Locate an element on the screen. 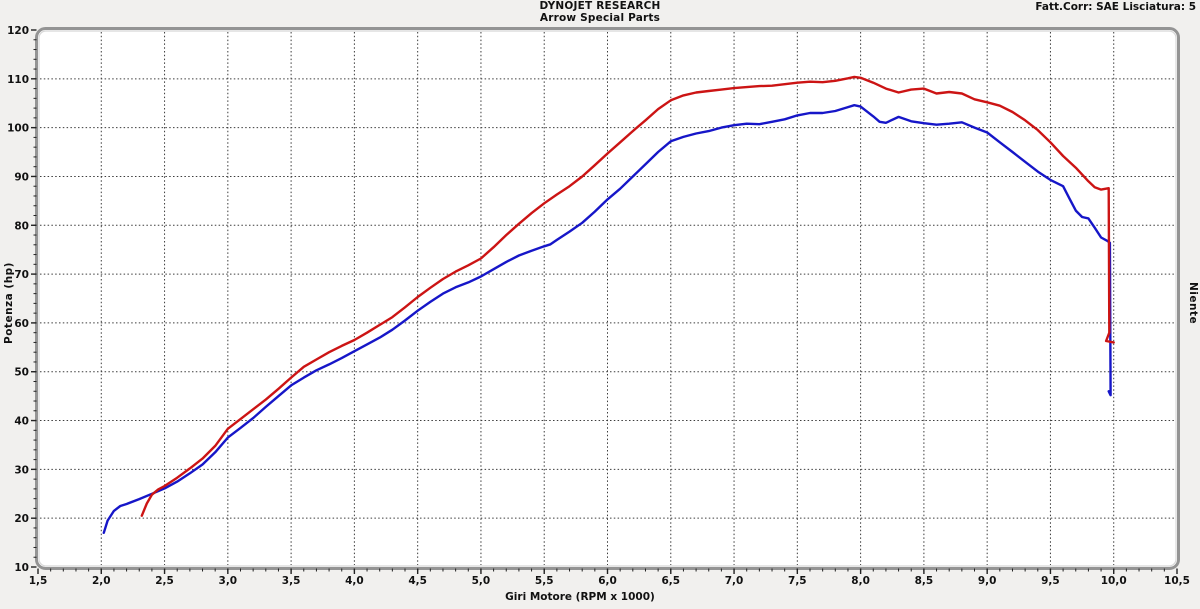 This screenshot has width=1200, height=609. x-tick-label: 8,0 is located at coordinates (860, 581).